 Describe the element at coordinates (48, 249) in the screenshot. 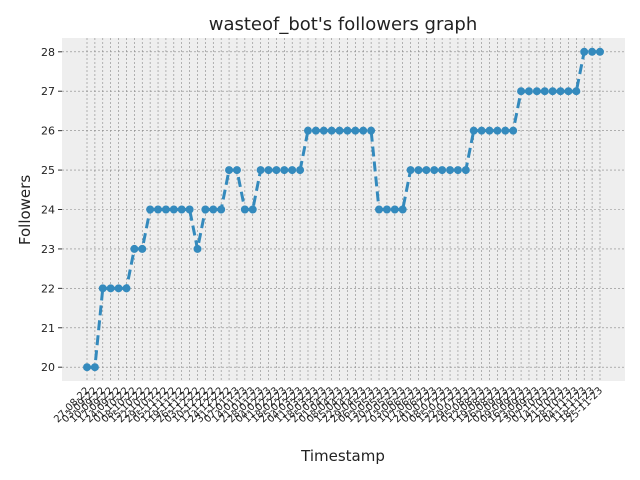

I see `y-tick-label: 23` at that location.